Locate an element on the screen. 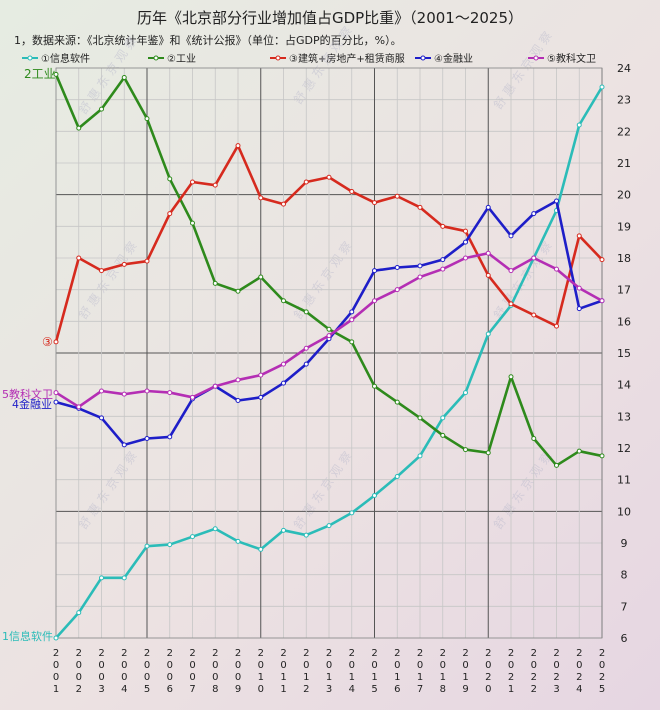 Image resolution: width=660 pixels, height=710 pixels. y-tick-label: 19 is located at coordinates (624, 226).